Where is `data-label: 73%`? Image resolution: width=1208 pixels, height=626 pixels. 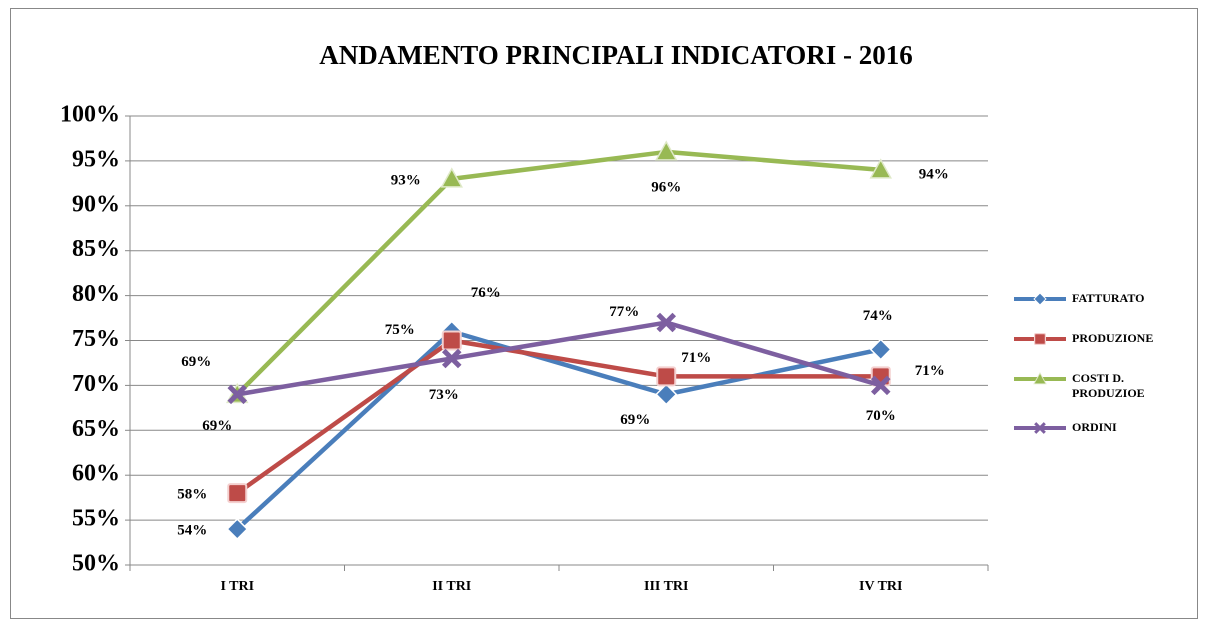 data-label: 73% is located at coordinates (444, 395).